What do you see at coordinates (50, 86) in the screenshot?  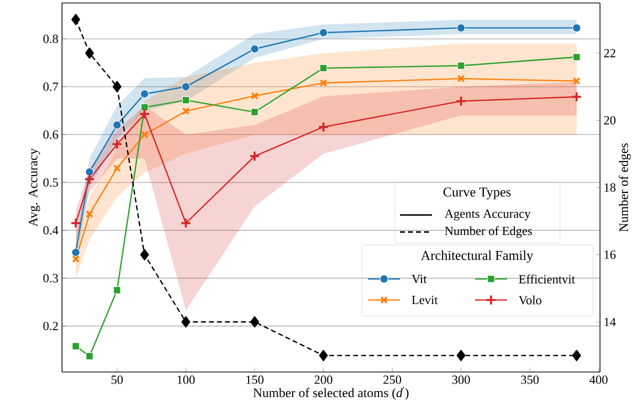 I see `y-tick-label: 0.7` at bounding box center [50, 86].